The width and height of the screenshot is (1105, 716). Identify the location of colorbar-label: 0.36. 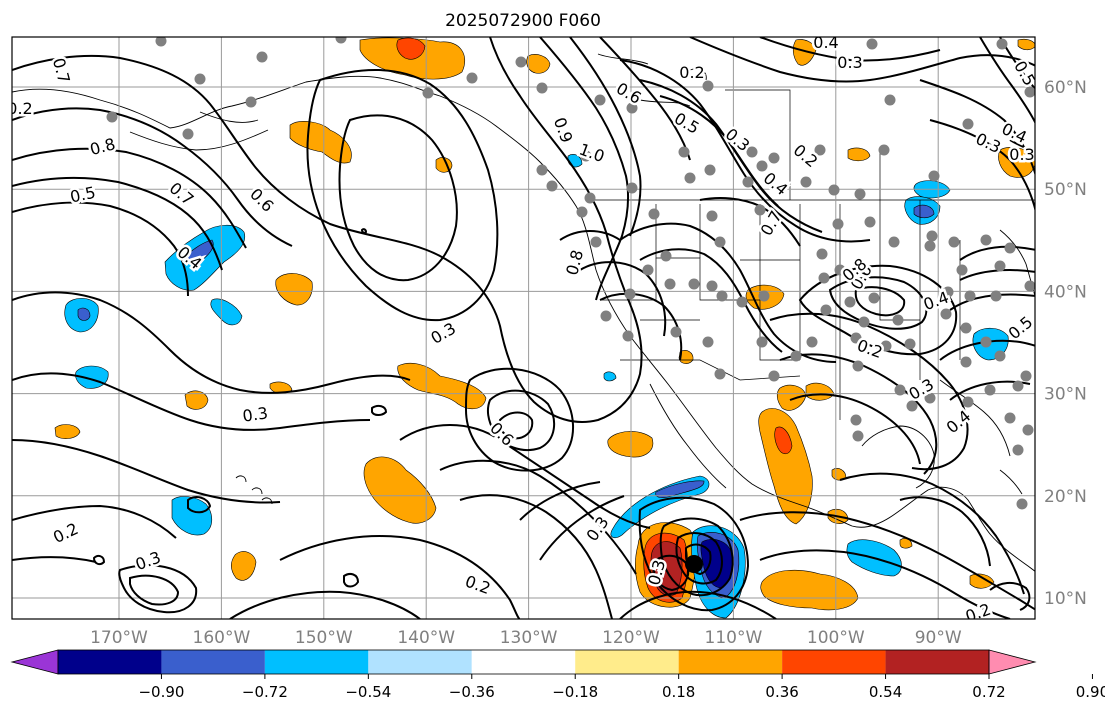
(781, 692).